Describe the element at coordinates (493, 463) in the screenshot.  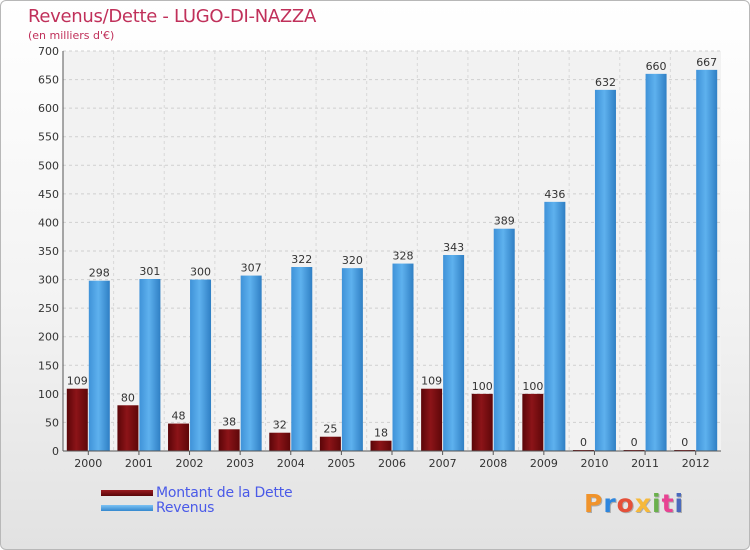
I see `x-tick-label: 2008` at that location.